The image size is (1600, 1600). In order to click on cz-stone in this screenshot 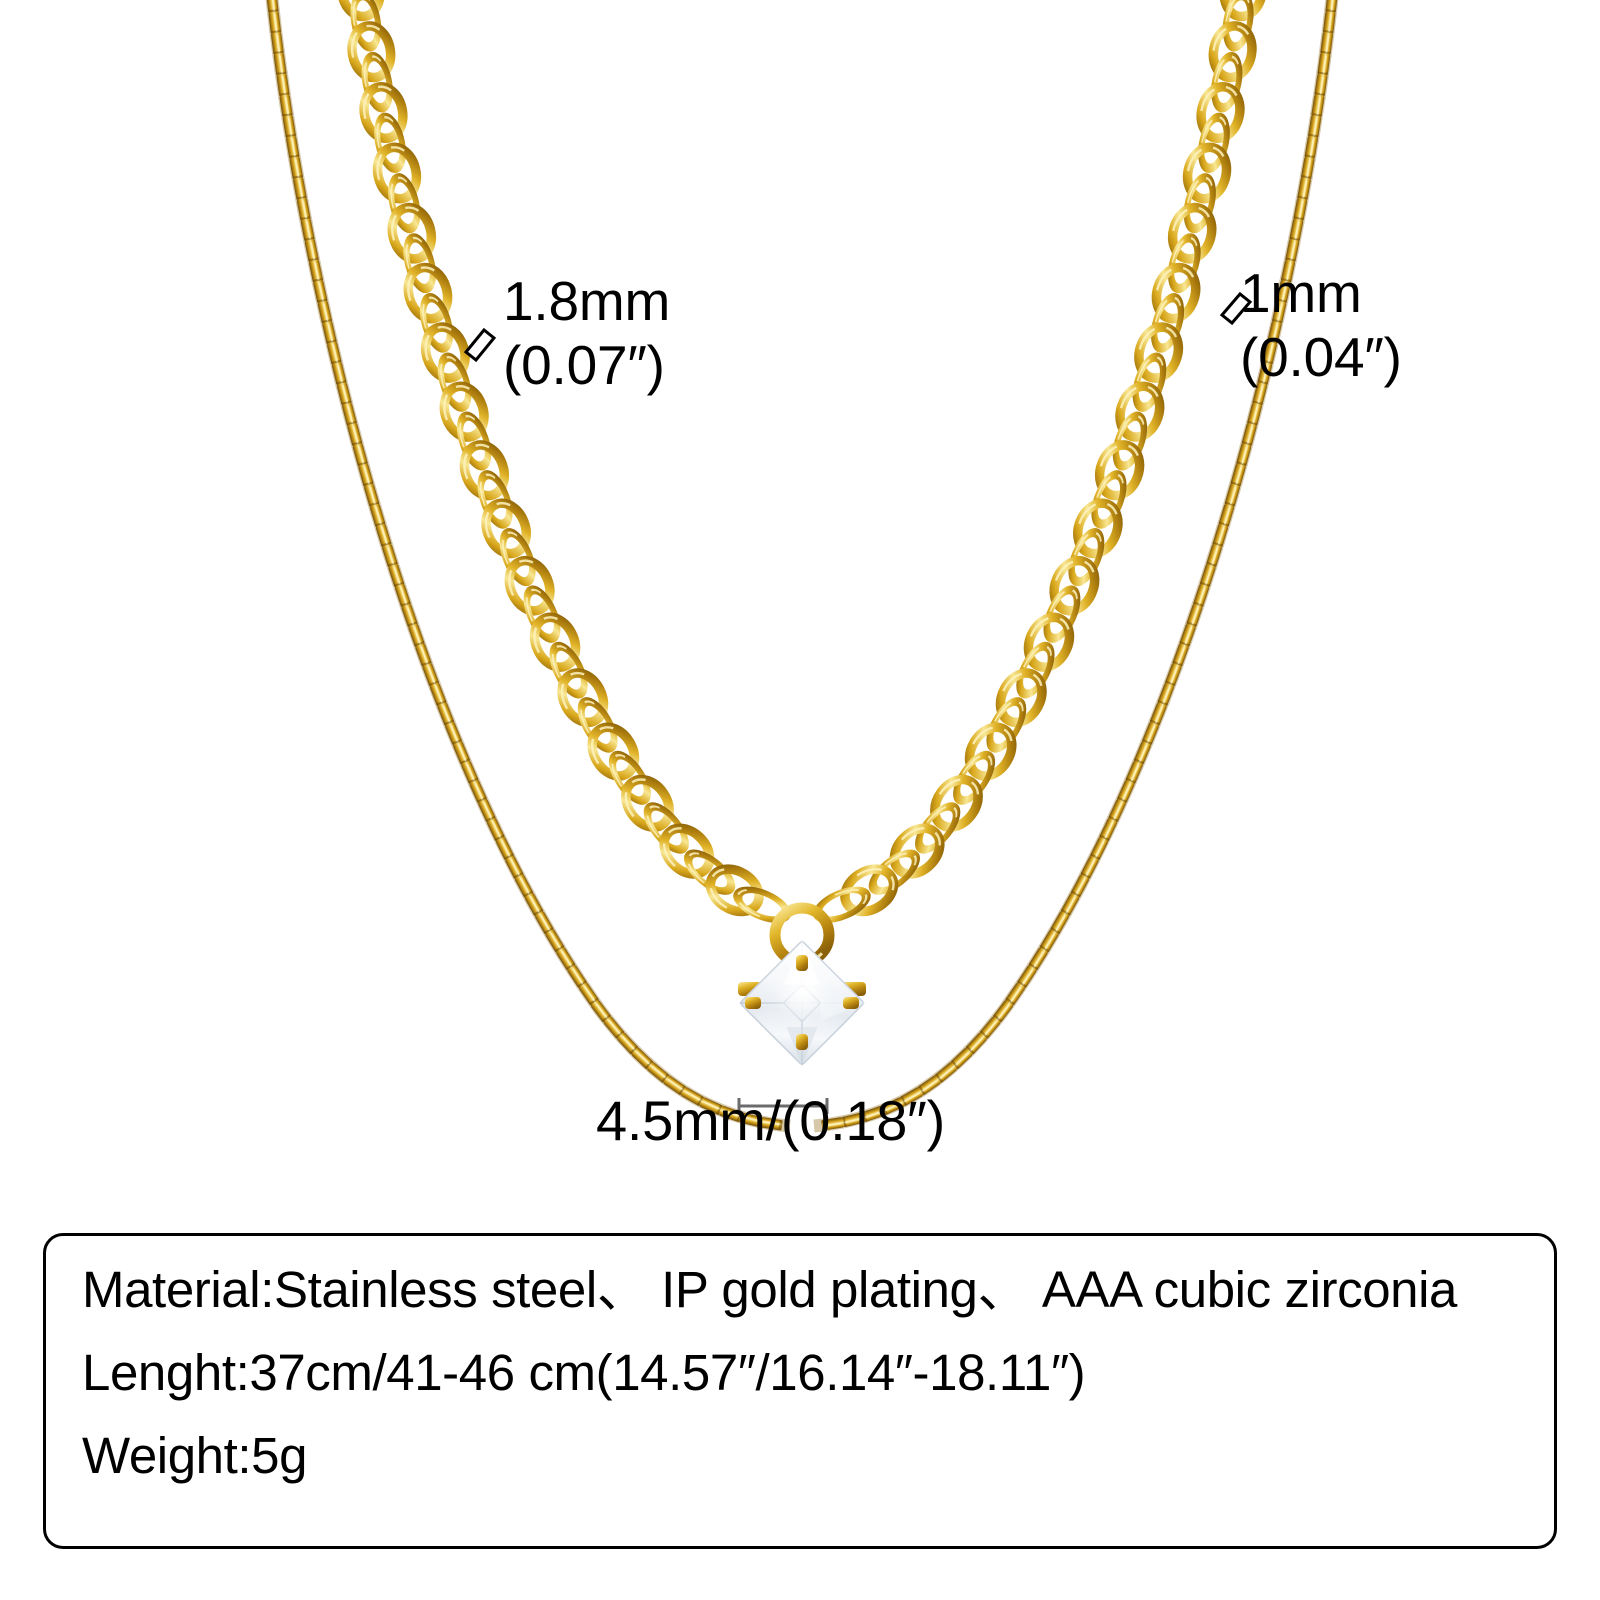, I will do `click(802, 1003)`.